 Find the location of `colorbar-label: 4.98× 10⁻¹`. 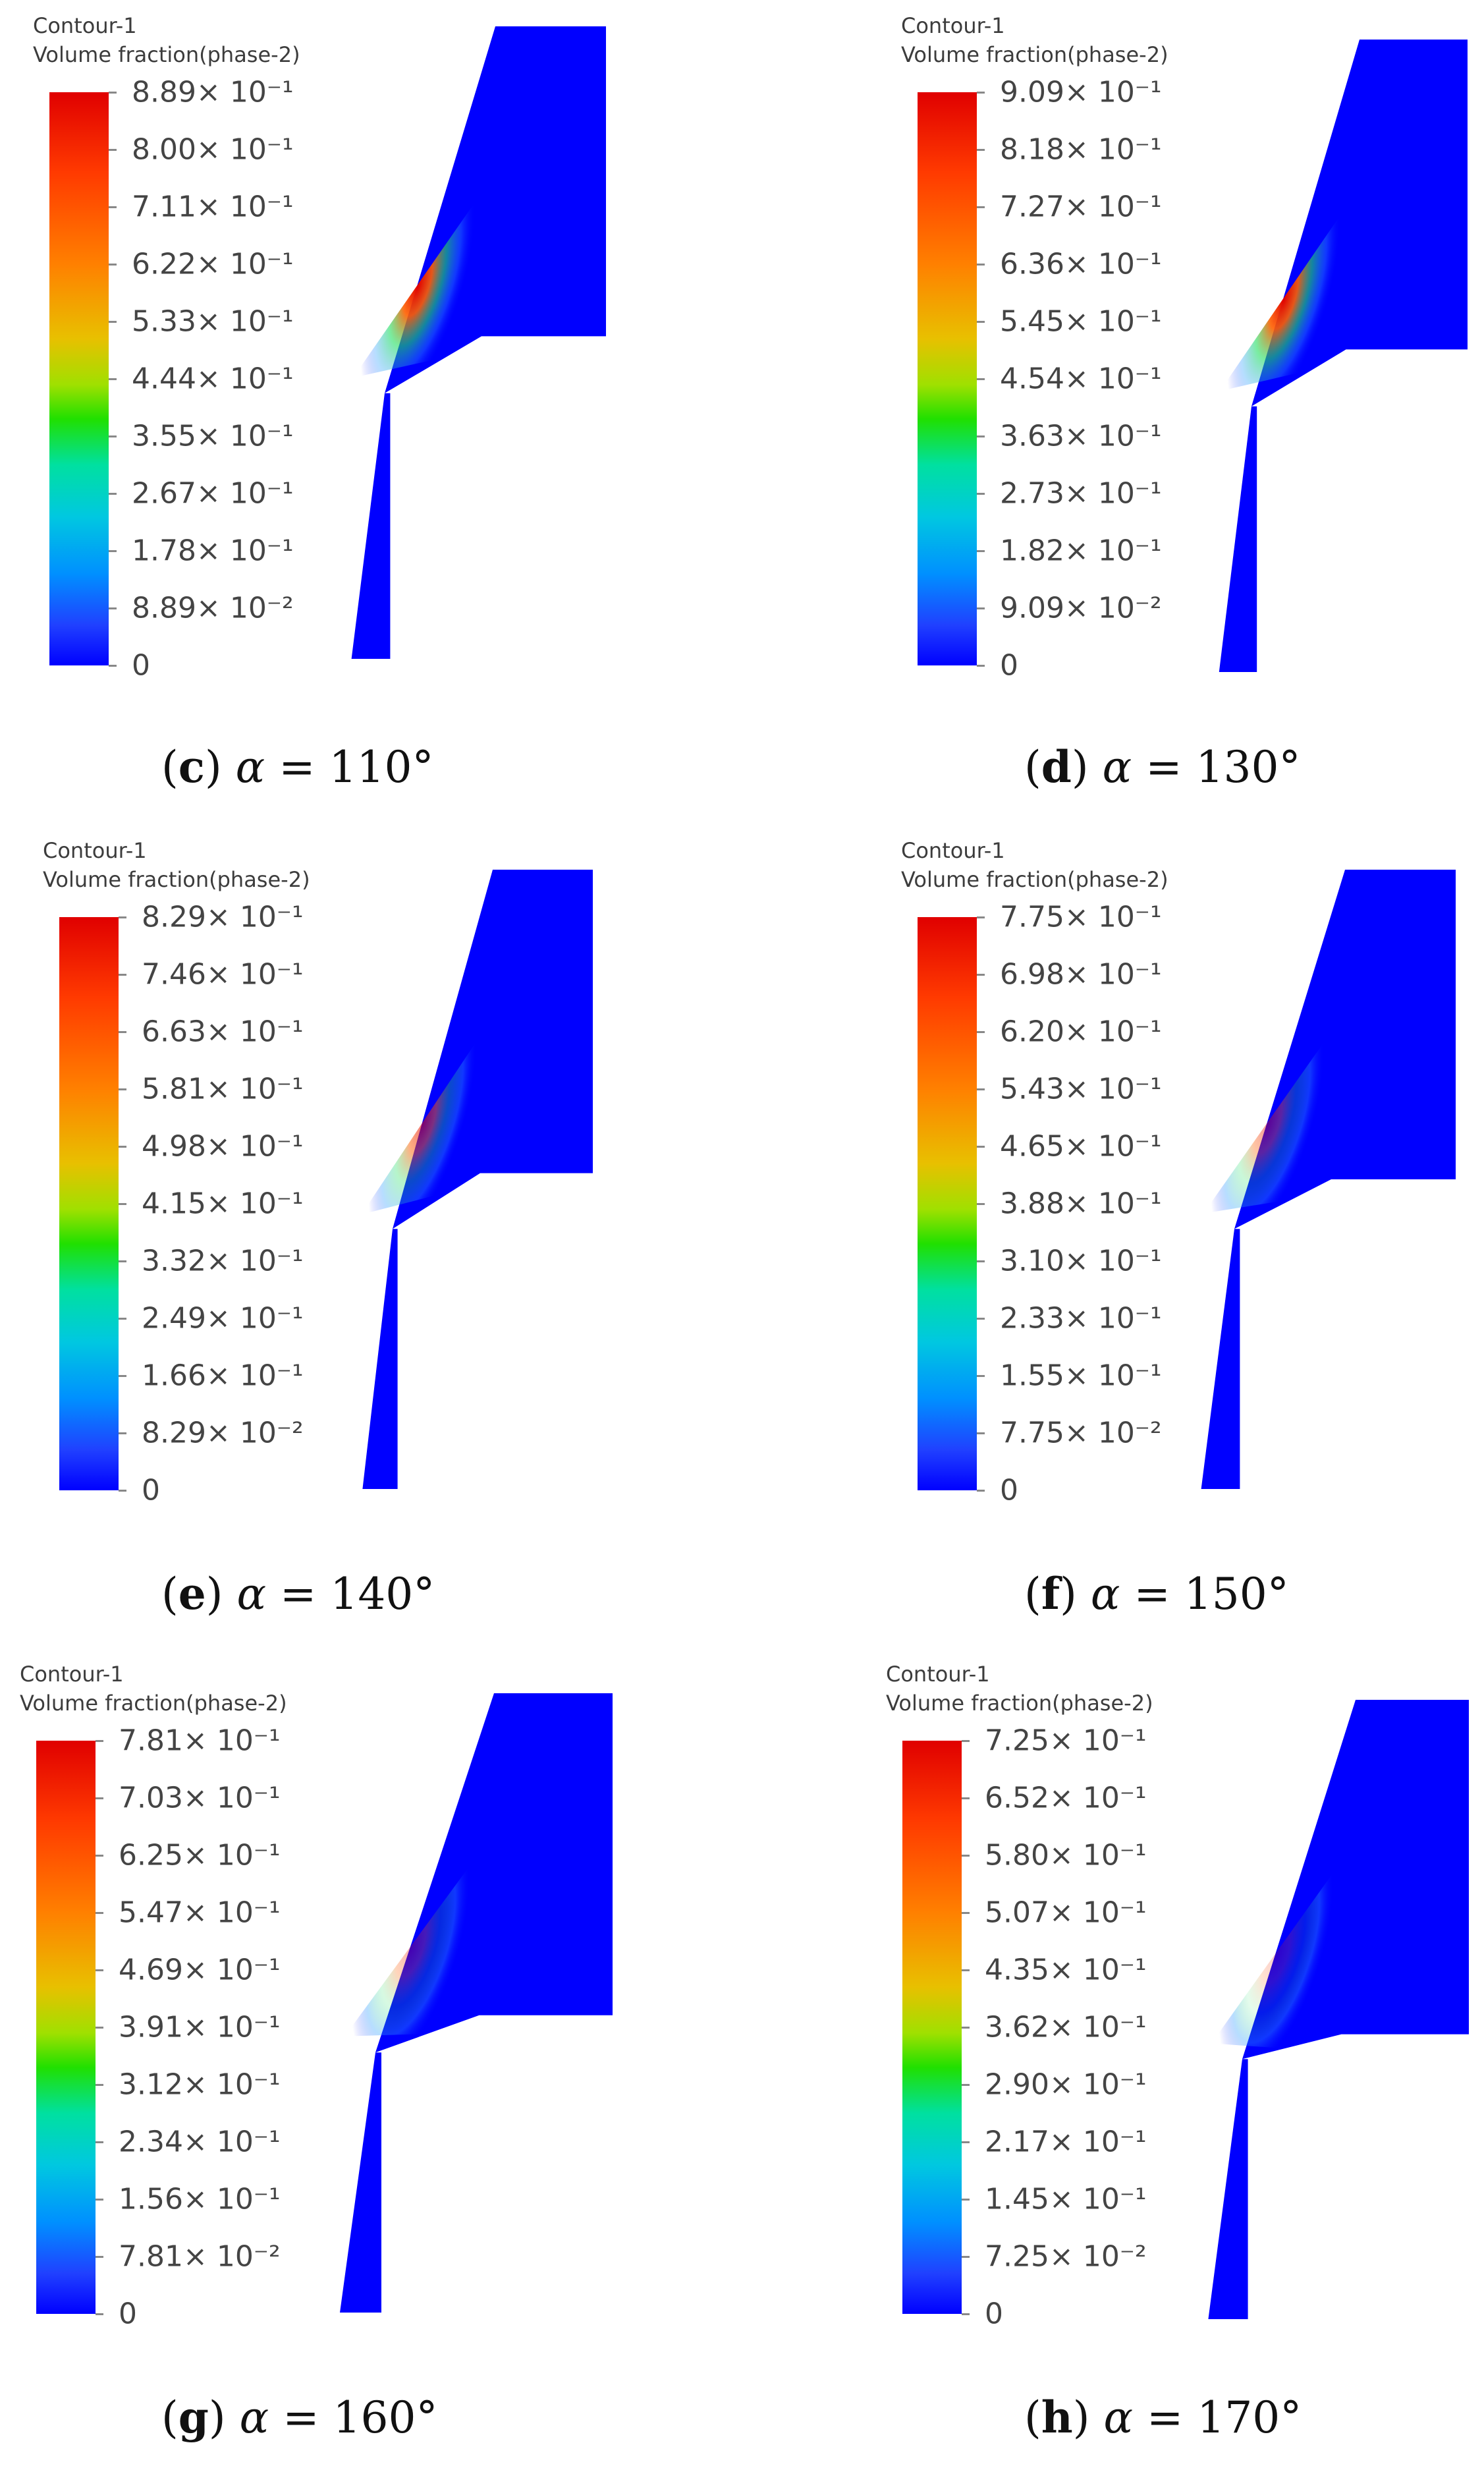

colorbar-label: 4.98× 10⁻¹ is located at coordinates (223, 1146).